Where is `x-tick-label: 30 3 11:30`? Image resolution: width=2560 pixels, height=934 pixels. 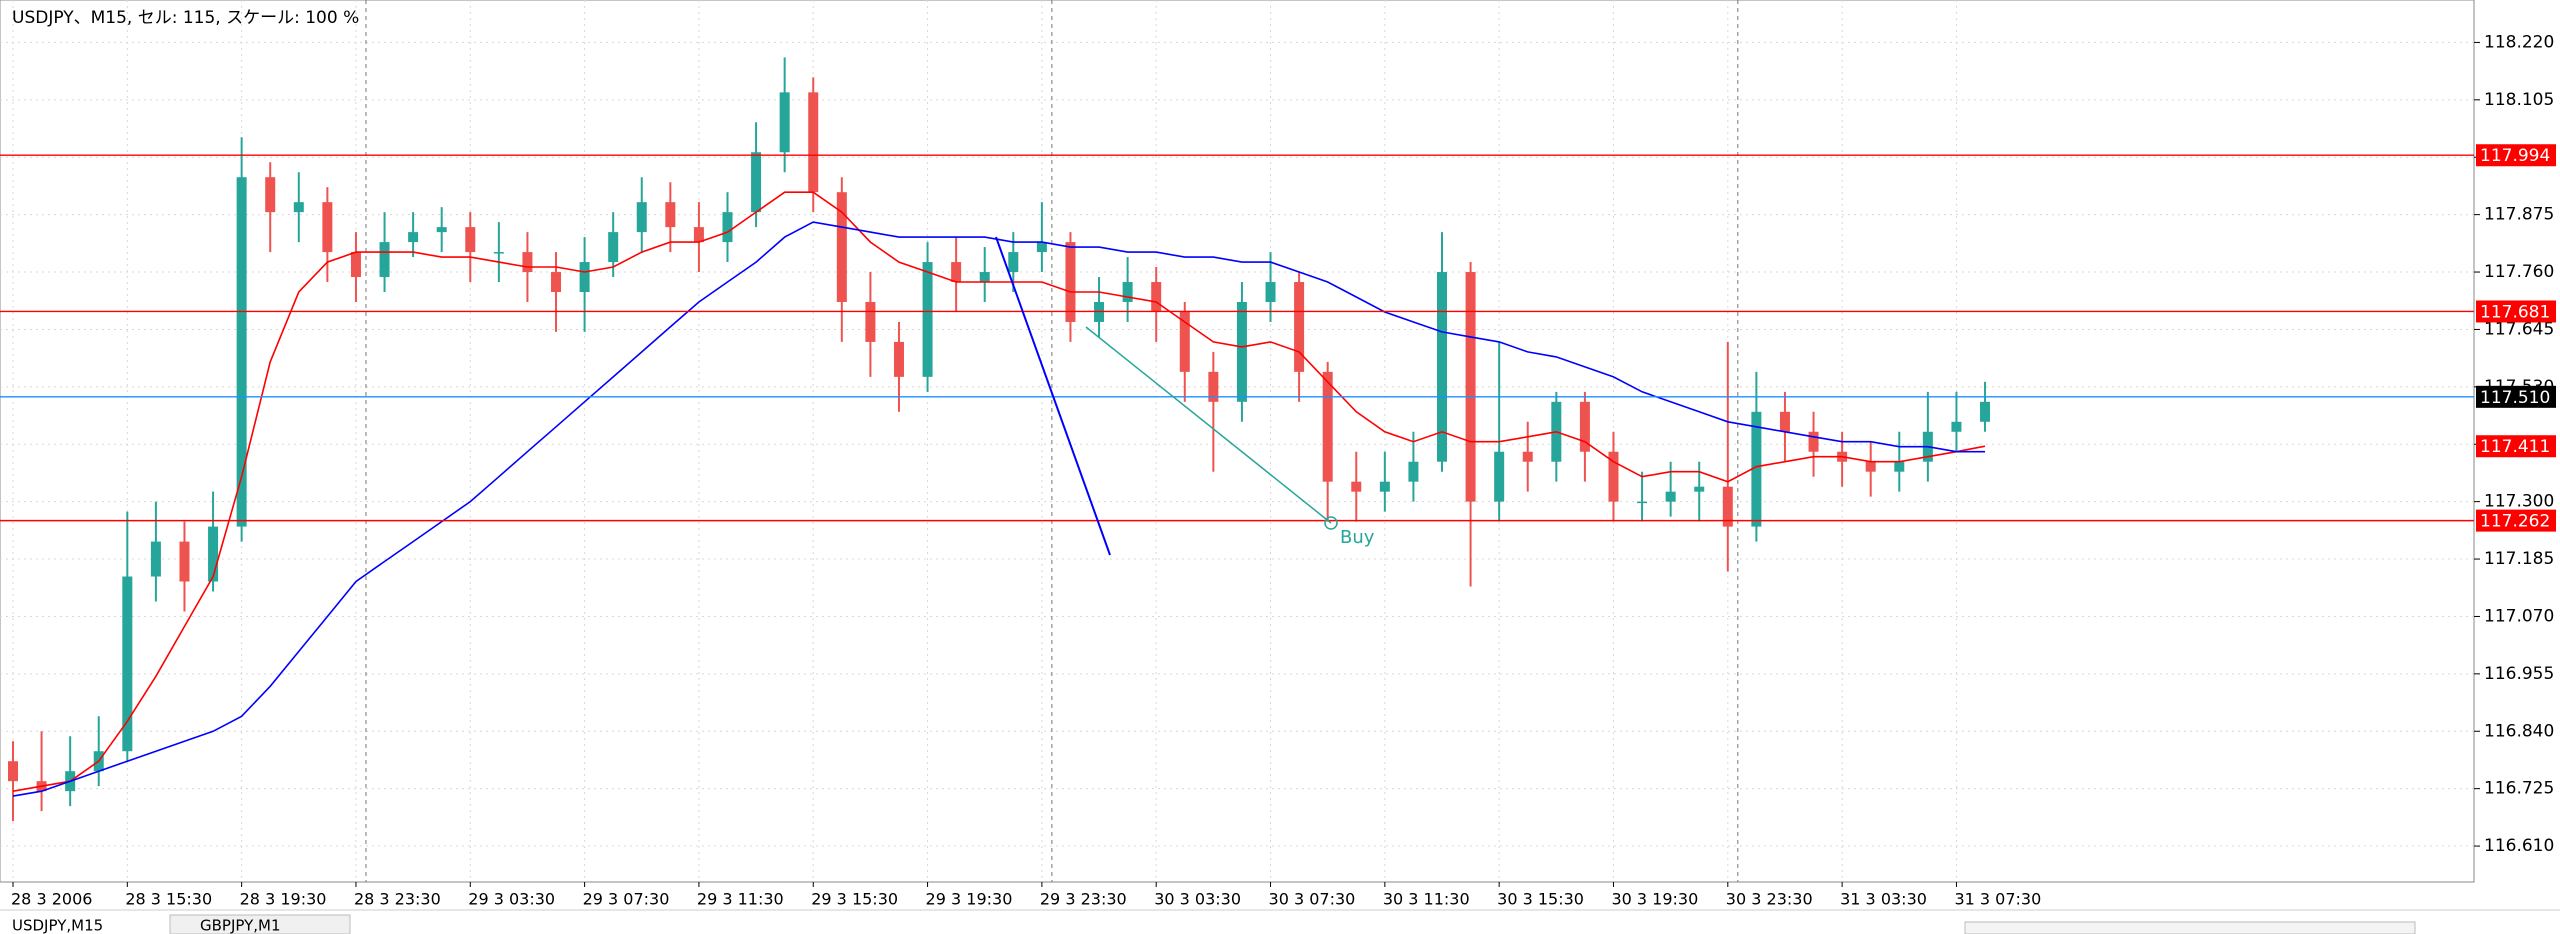 x-tick-label: 30 3 11:30 is located at coordinates (1426, 899).